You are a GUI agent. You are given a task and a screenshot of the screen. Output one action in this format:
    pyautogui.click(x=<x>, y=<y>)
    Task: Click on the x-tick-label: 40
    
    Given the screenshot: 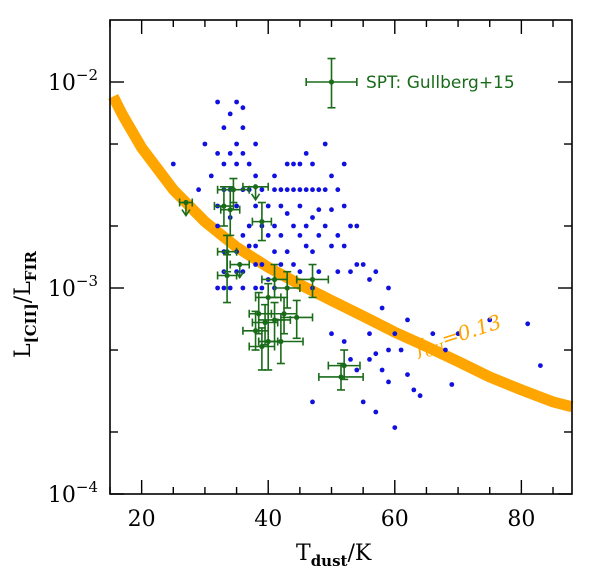 What is the action you would take?
    pyautogui.click(x=268, y=519)
    